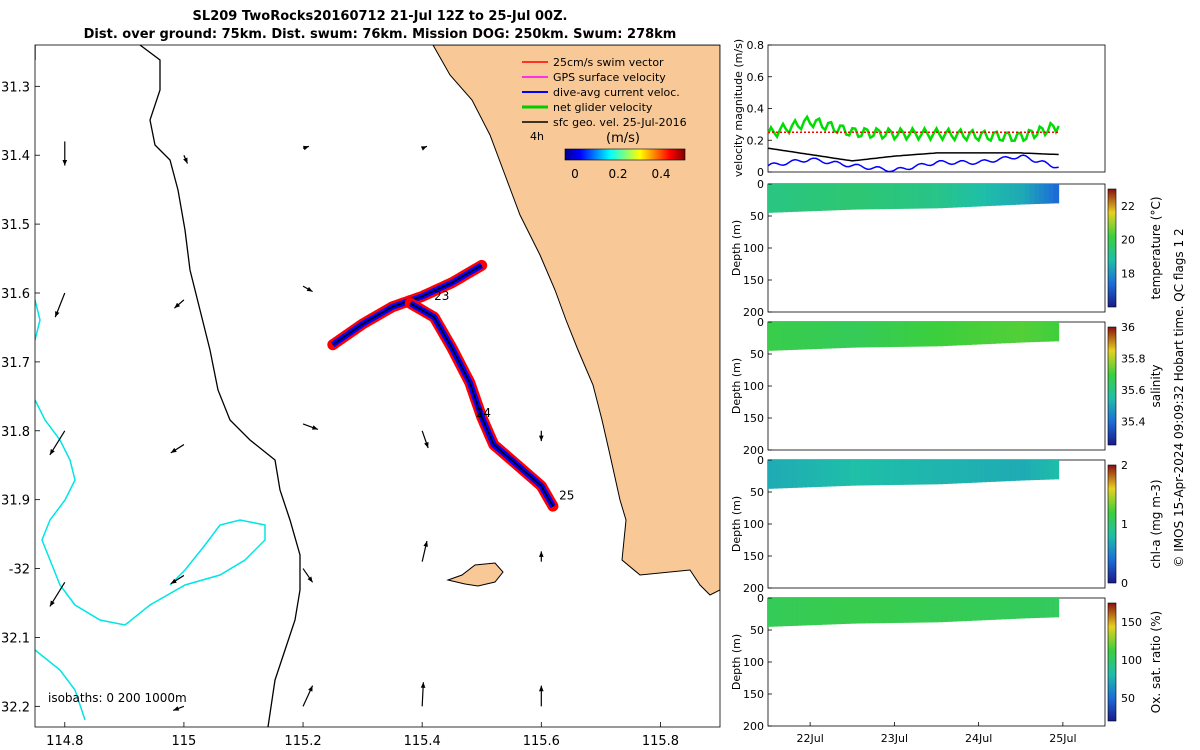 This screenshot has width=1200, height=750. Describe the element at coordinates (1112, 386) in the screenshot. I see `section-colorbar` at that location.